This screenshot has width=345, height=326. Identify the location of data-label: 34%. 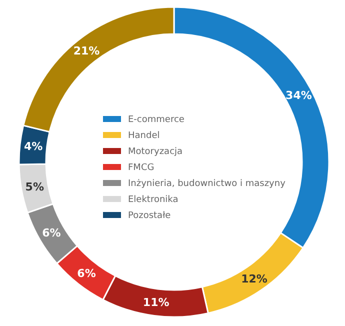
(299, 95).